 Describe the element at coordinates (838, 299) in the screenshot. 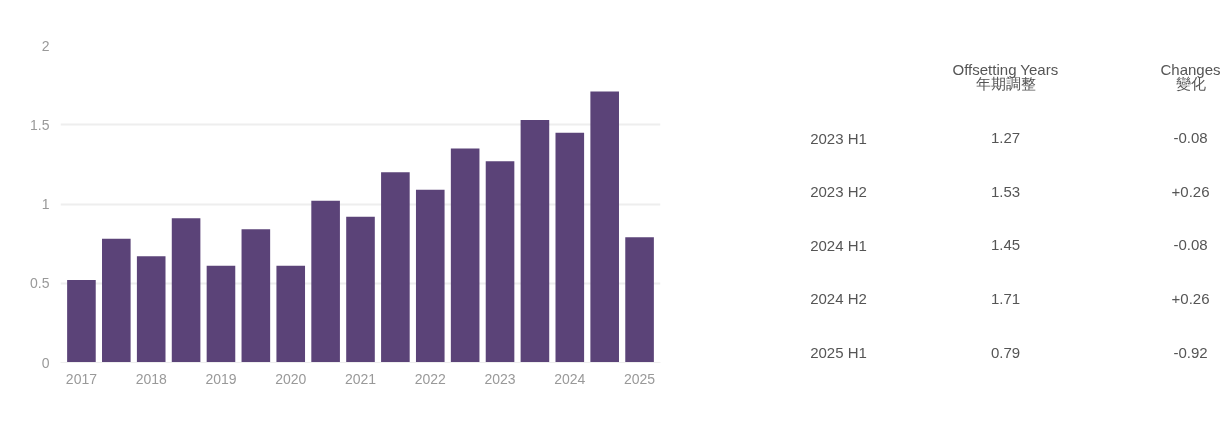

I see `text: 2024 H2` at that location.